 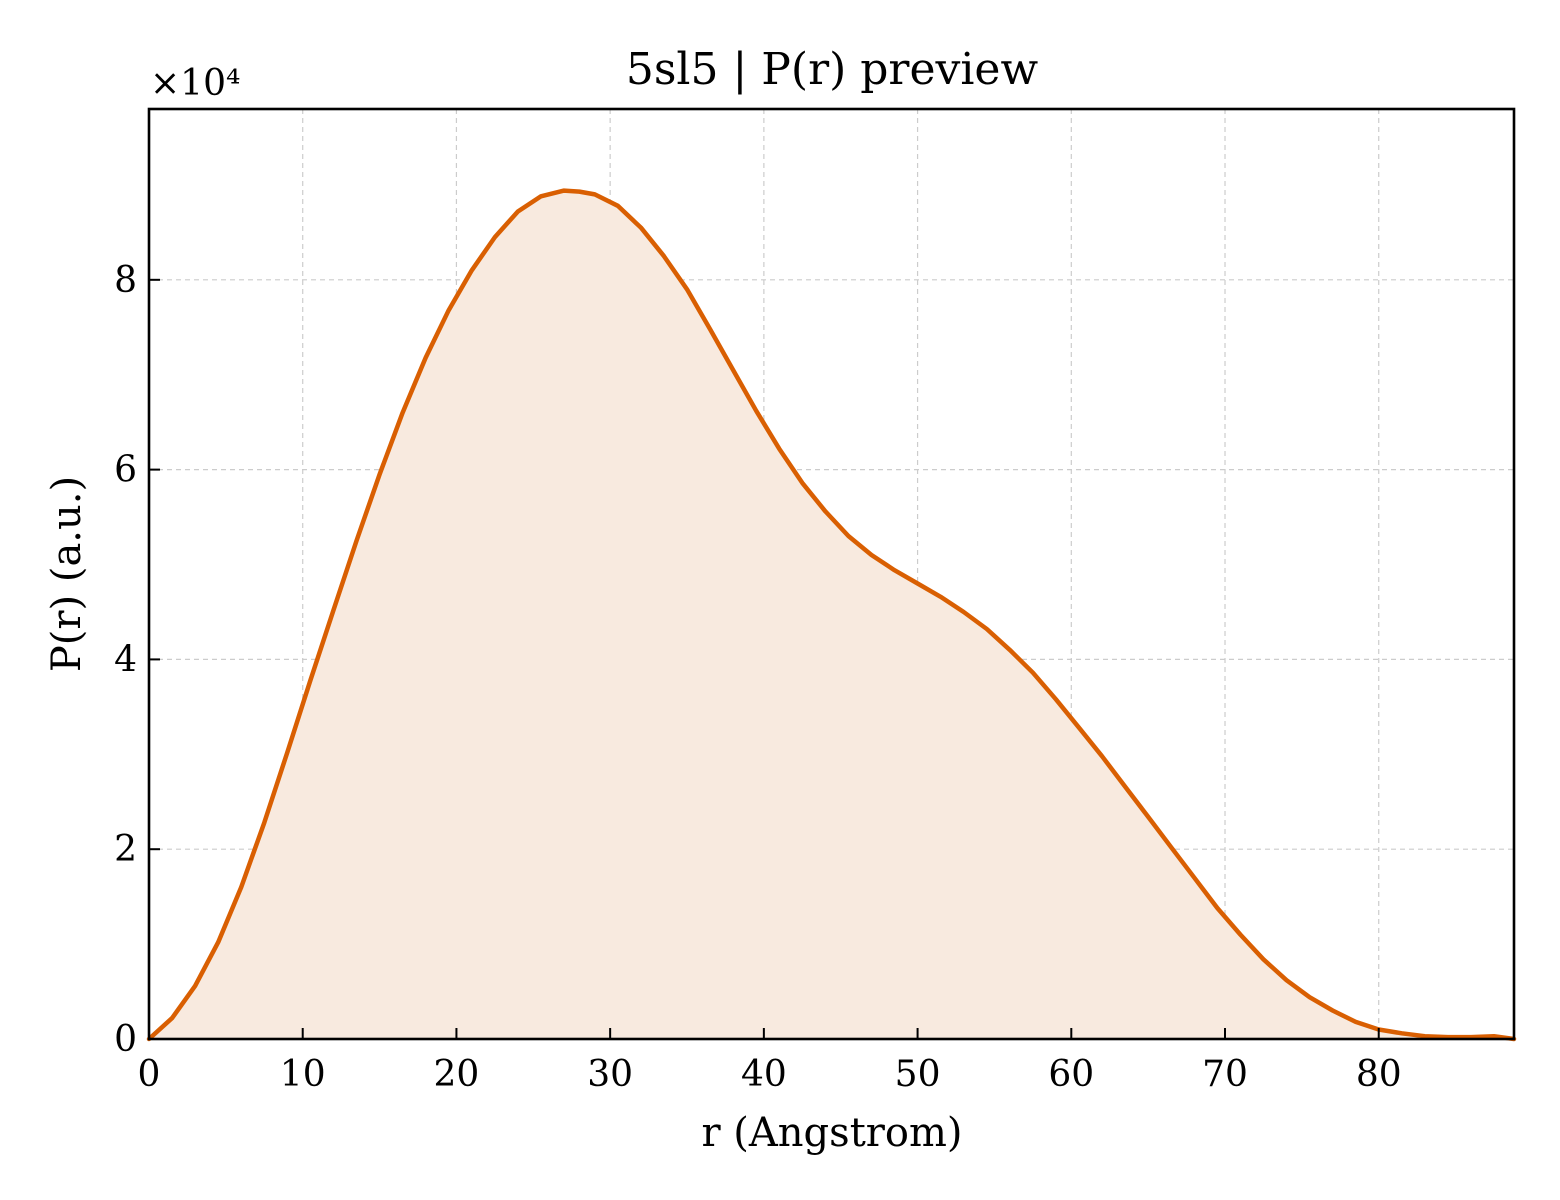 I want to click on y-axis-multiplier: ×10⁴, so click(x=195, y=83).